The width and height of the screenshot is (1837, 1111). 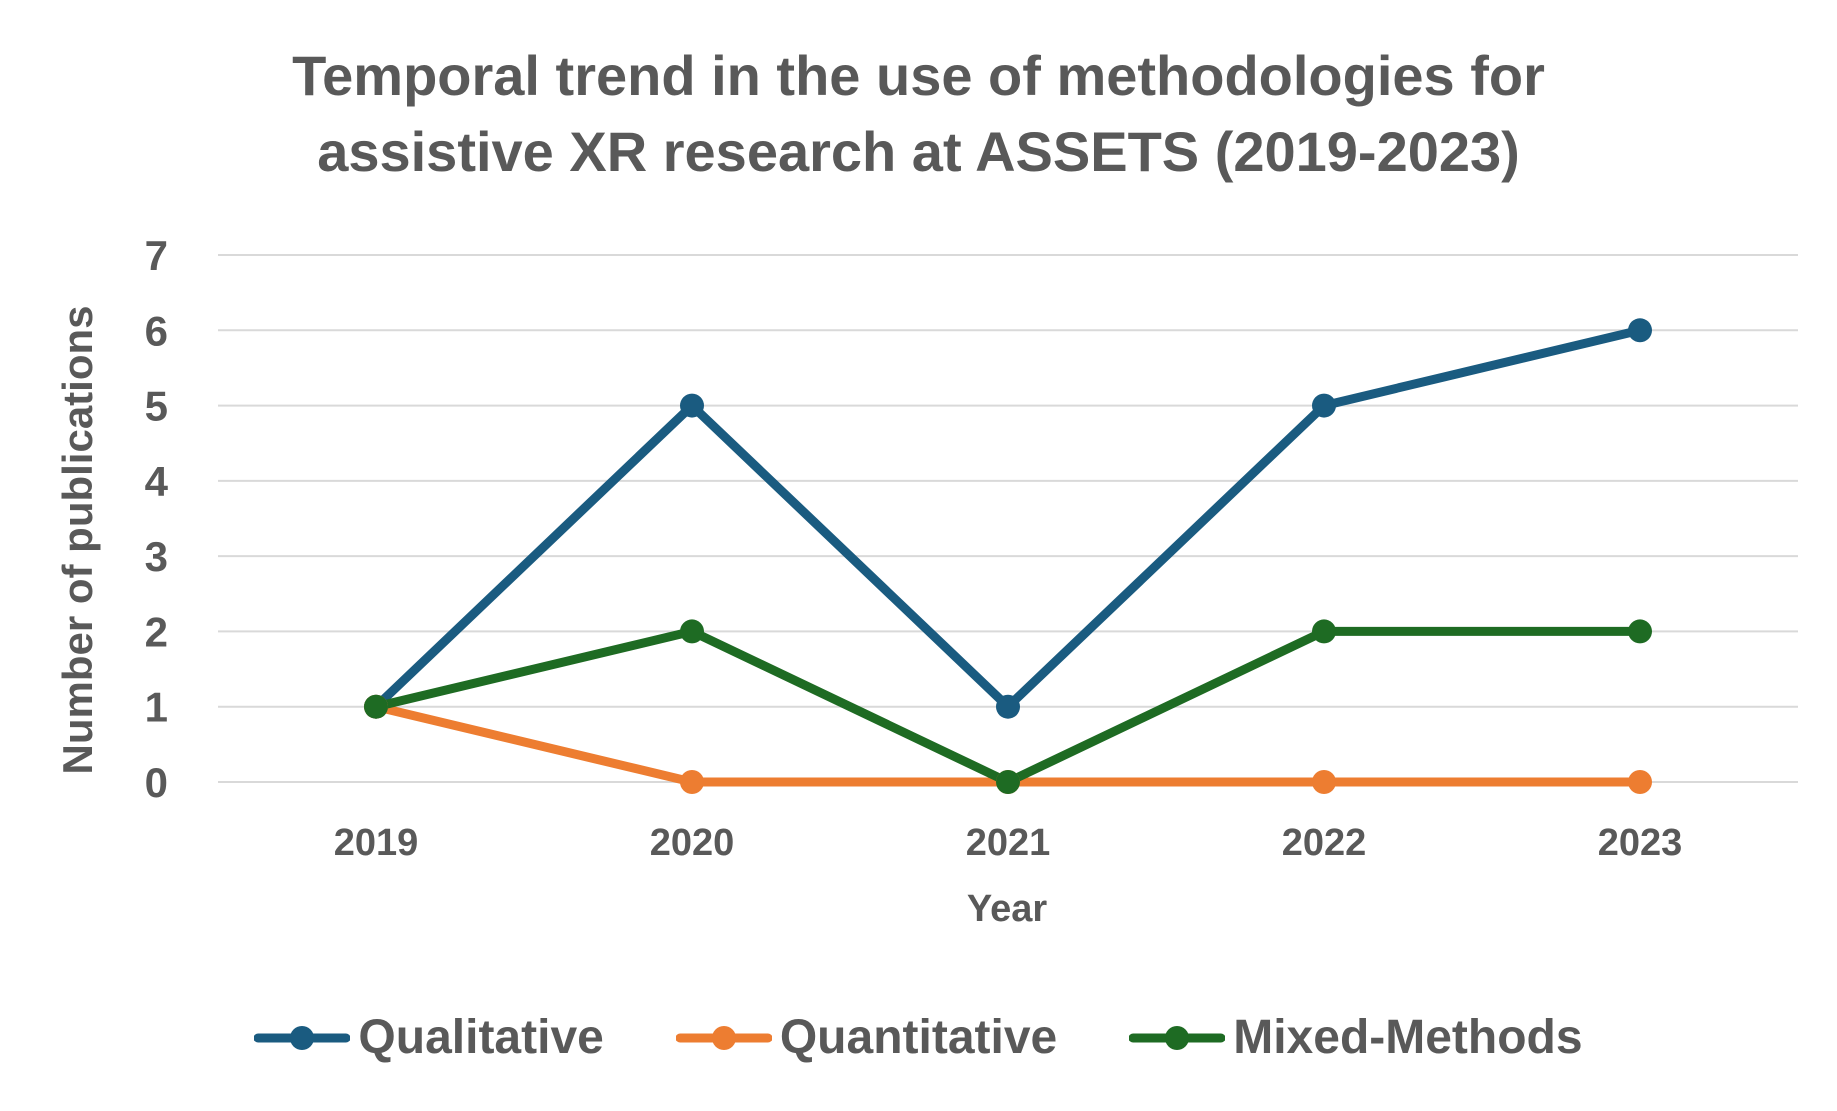 What do you see at coordinates (692, 843) in the screenshot?
I see `x-tick-label-2020: 2020` at bounding box center [692, 843].